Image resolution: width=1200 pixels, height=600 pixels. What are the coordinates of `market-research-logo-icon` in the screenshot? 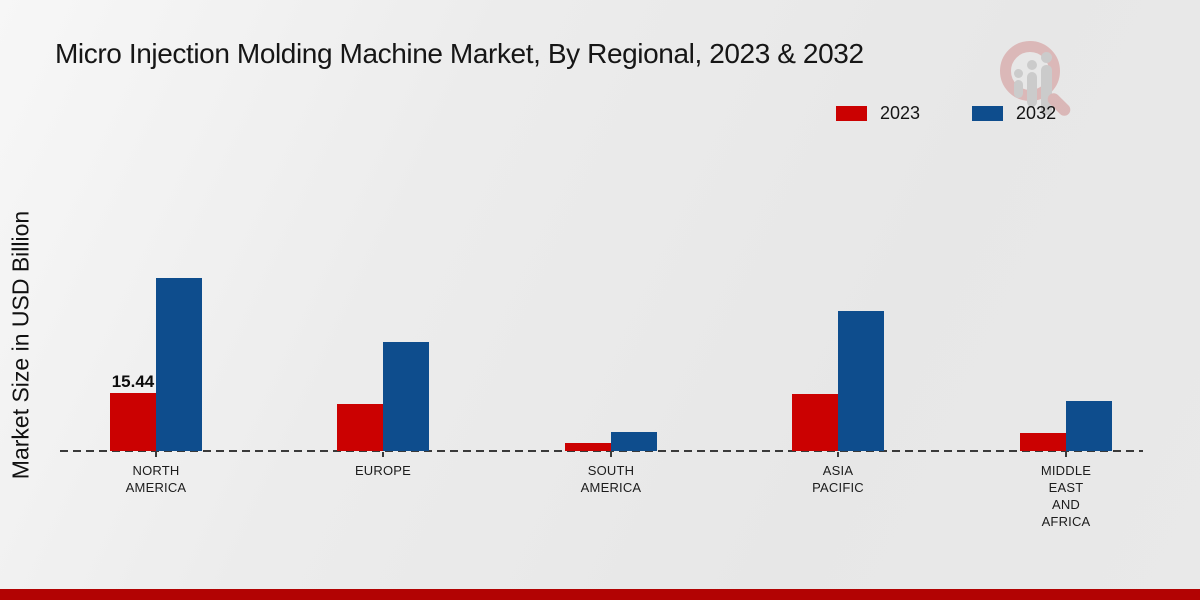 It's located at (1043, 80).